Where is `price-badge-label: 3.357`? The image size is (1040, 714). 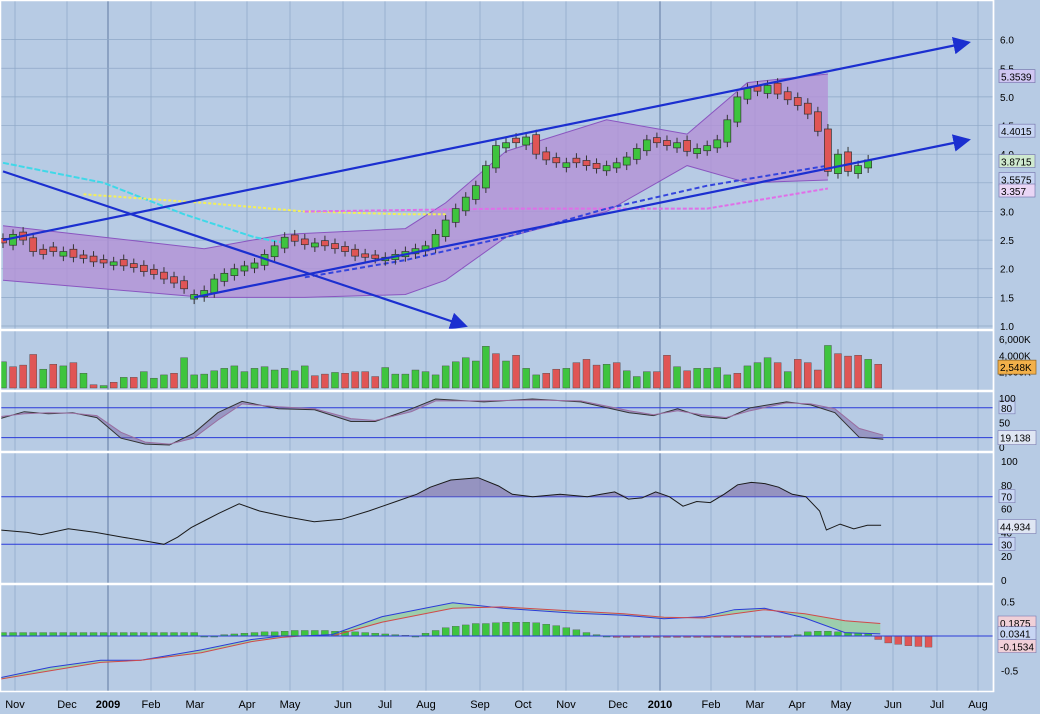
price-badge-label: 3.357 is located at coordinates (1013, 192).